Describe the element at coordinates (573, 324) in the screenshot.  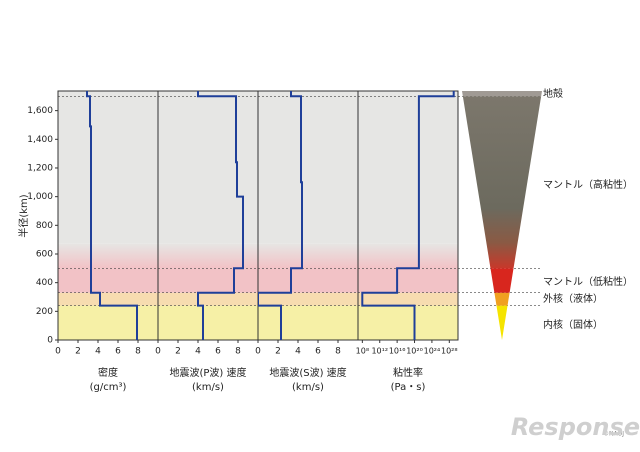
I see `layer-label: 内核（固体）` at that location.